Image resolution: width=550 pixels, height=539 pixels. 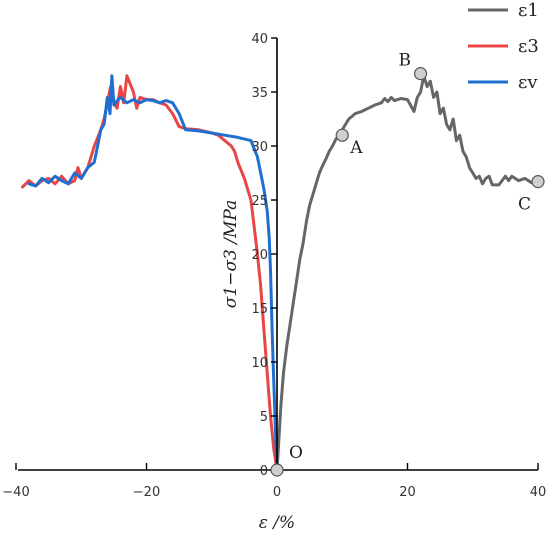 I want to click on y-tick-label: 40, so click(x=259, y=39).